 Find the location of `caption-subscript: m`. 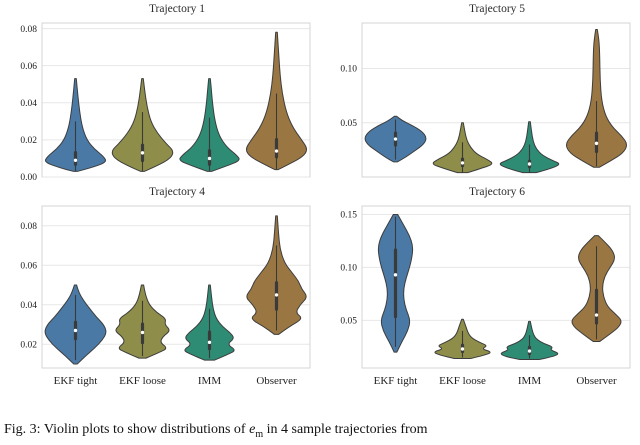

caption-subscript: m is located at coordinates (259, 434).